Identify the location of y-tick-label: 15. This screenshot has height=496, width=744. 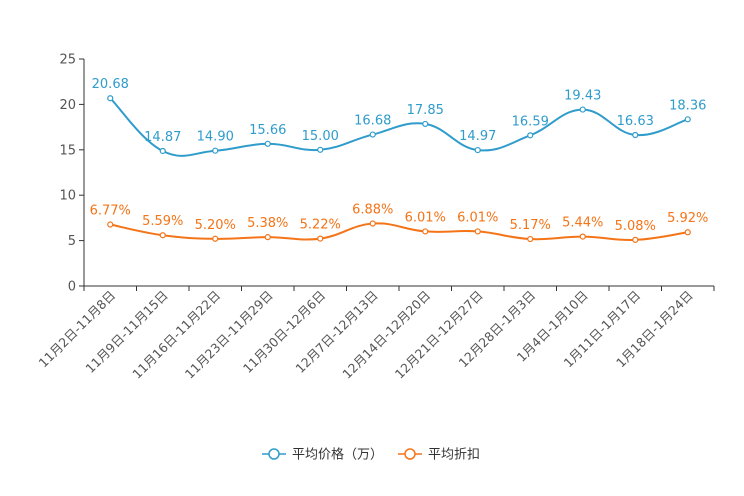
(67, 150).